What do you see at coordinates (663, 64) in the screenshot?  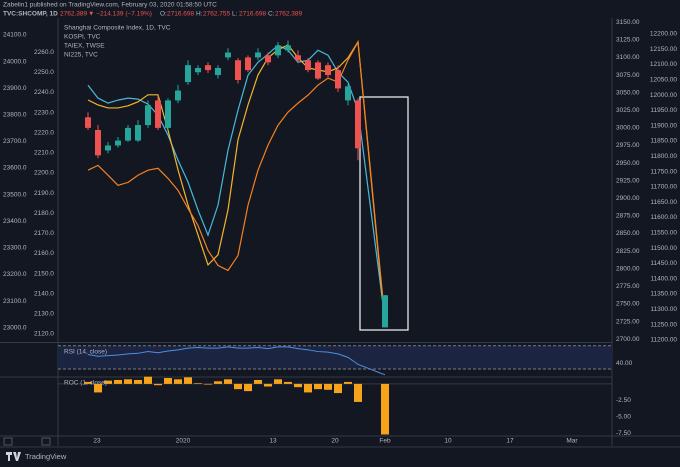 I see `y-tick-label: 12100.00` at bounding box center [663, 64].